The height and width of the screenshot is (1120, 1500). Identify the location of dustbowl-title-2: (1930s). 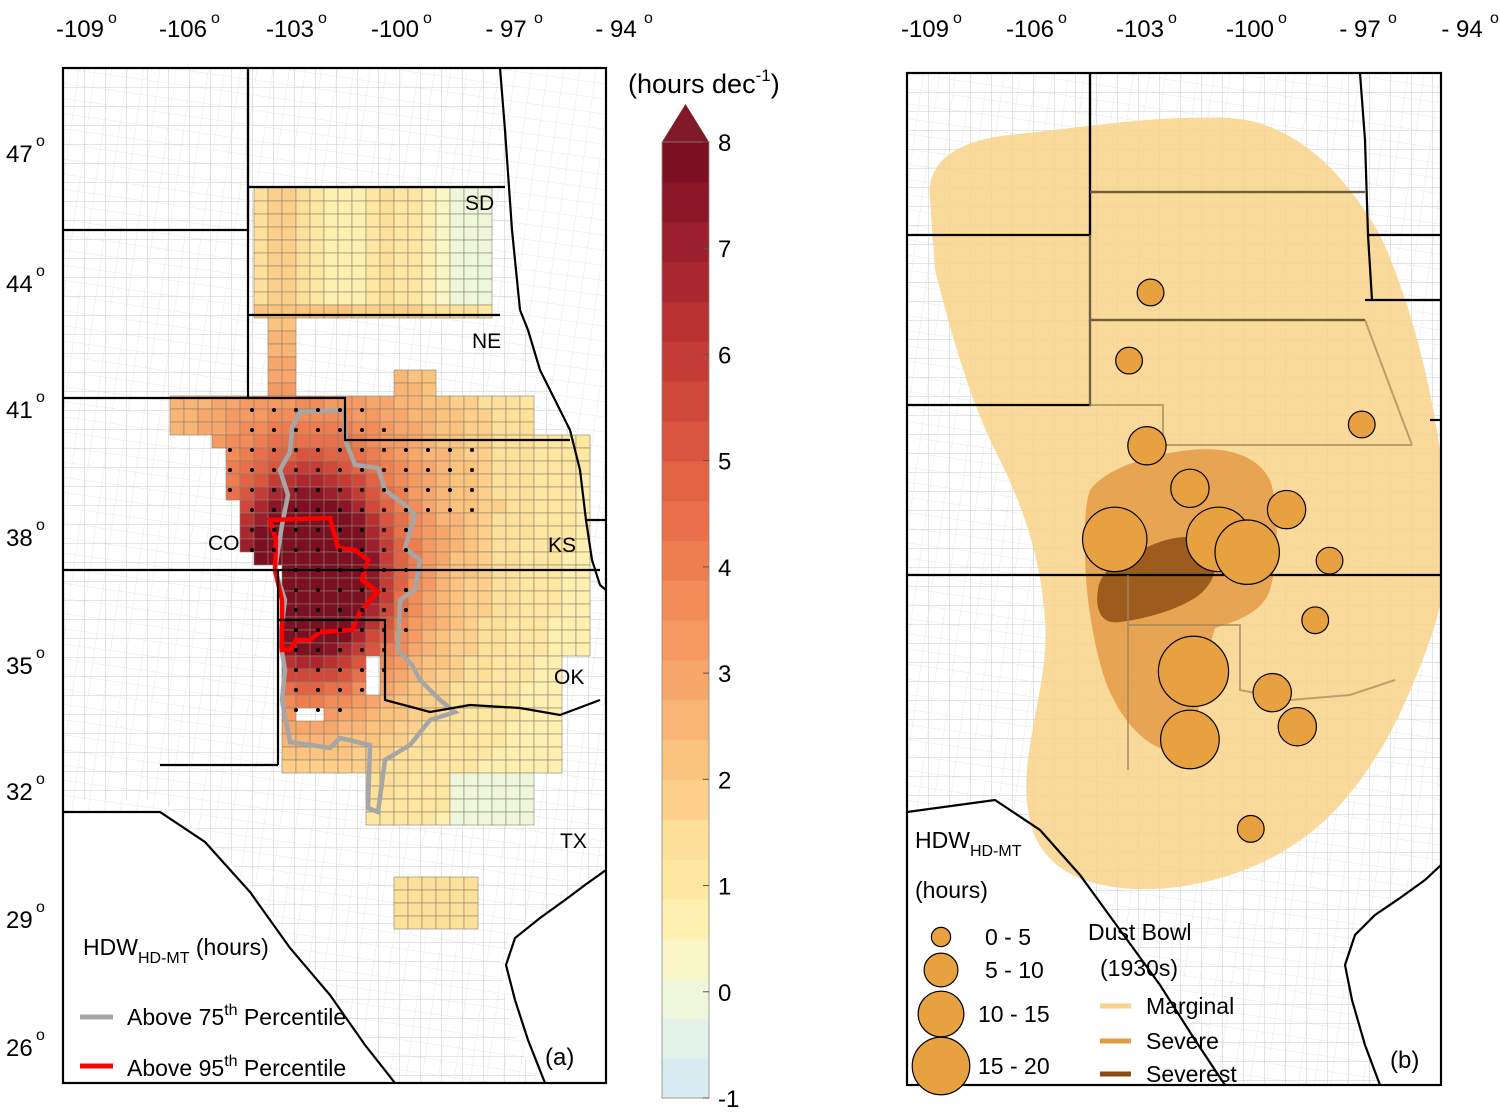
(1139, 968).